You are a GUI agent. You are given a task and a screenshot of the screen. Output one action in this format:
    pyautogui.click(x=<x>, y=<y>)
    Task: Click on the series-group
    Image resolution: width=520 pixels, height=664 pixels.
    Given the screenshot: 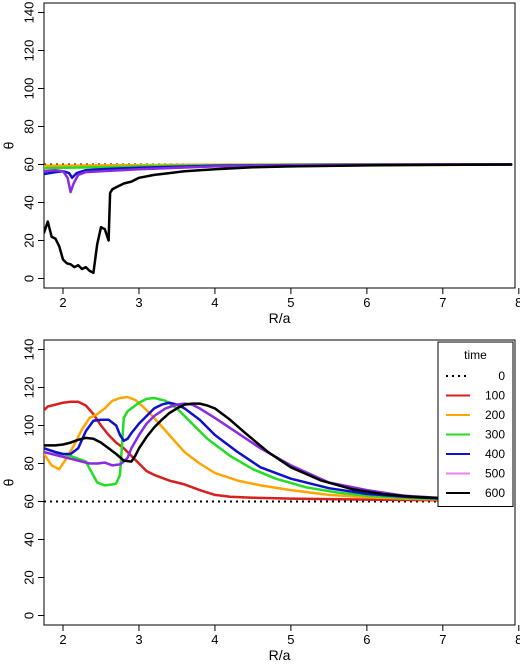 What is the action you would take?
    pyautogui.click(x=278, y=449)
    